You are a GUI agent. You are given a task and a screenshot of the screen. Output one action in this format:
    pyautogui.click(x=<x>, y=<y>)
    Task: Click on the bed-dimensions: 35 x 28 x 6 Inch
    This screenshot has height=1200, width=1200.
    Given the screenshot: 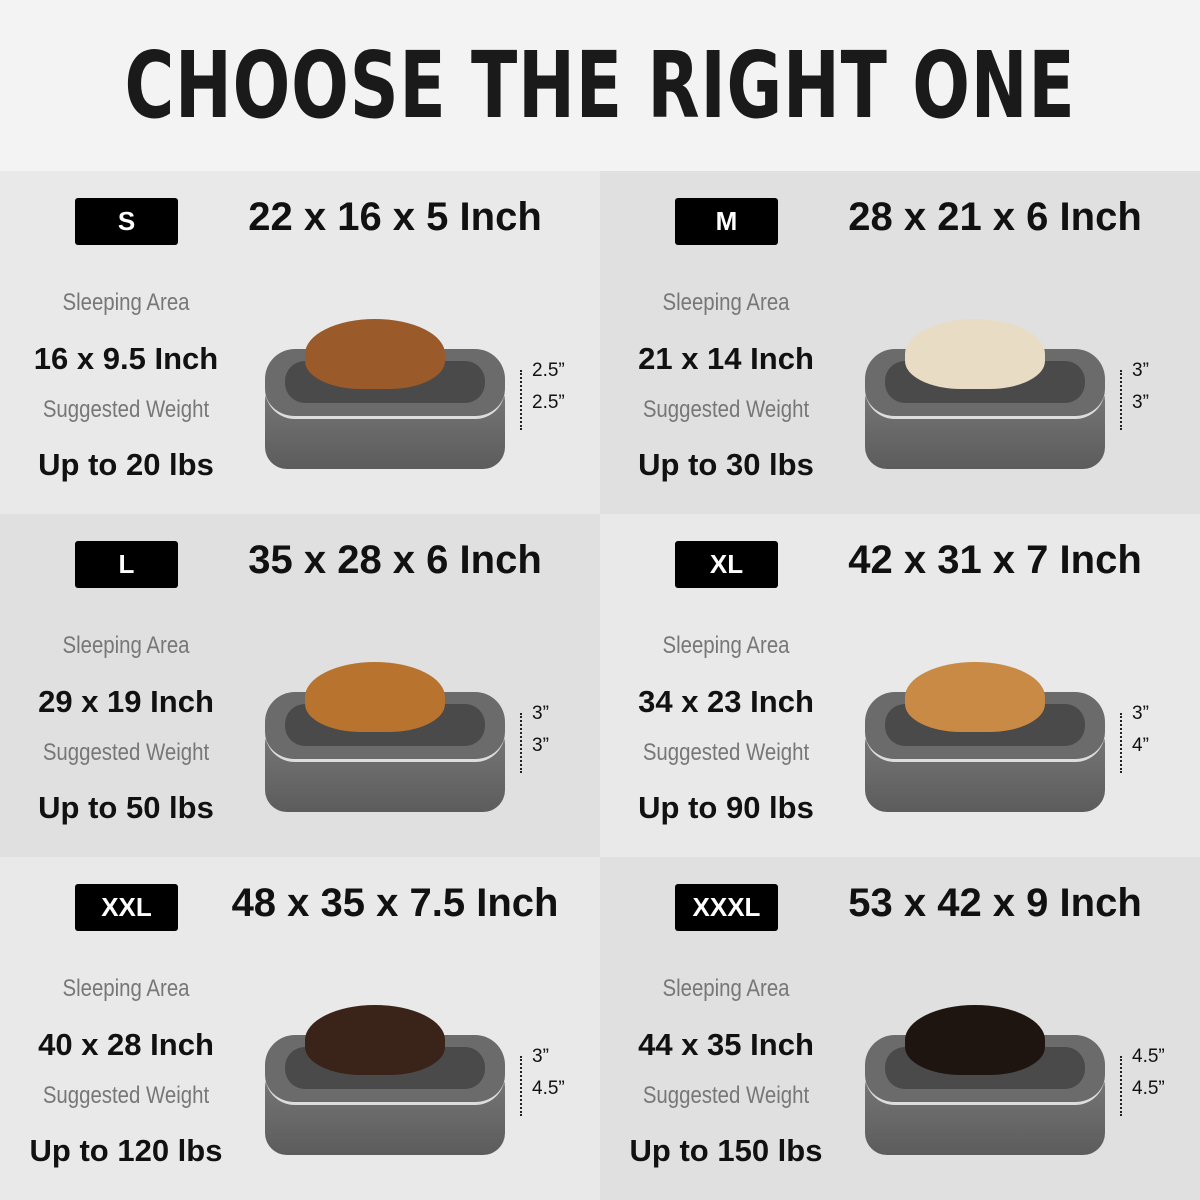 What is the action you would take?
    pyautogui.click(x=395, y=560)
    